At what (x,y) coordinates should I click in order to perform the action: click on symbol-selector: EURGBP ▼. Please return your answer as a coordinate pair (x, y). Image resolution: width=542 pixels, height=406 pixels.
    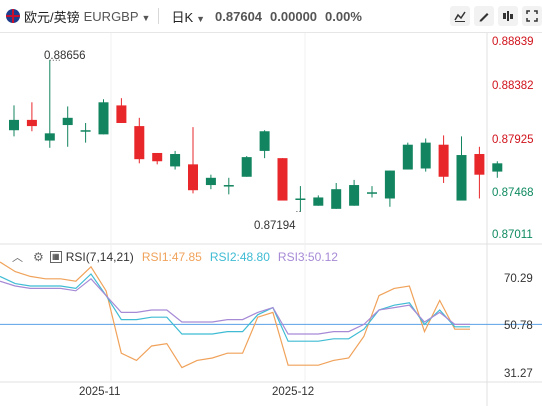
    Looking at the image, I should click on (117, 16).